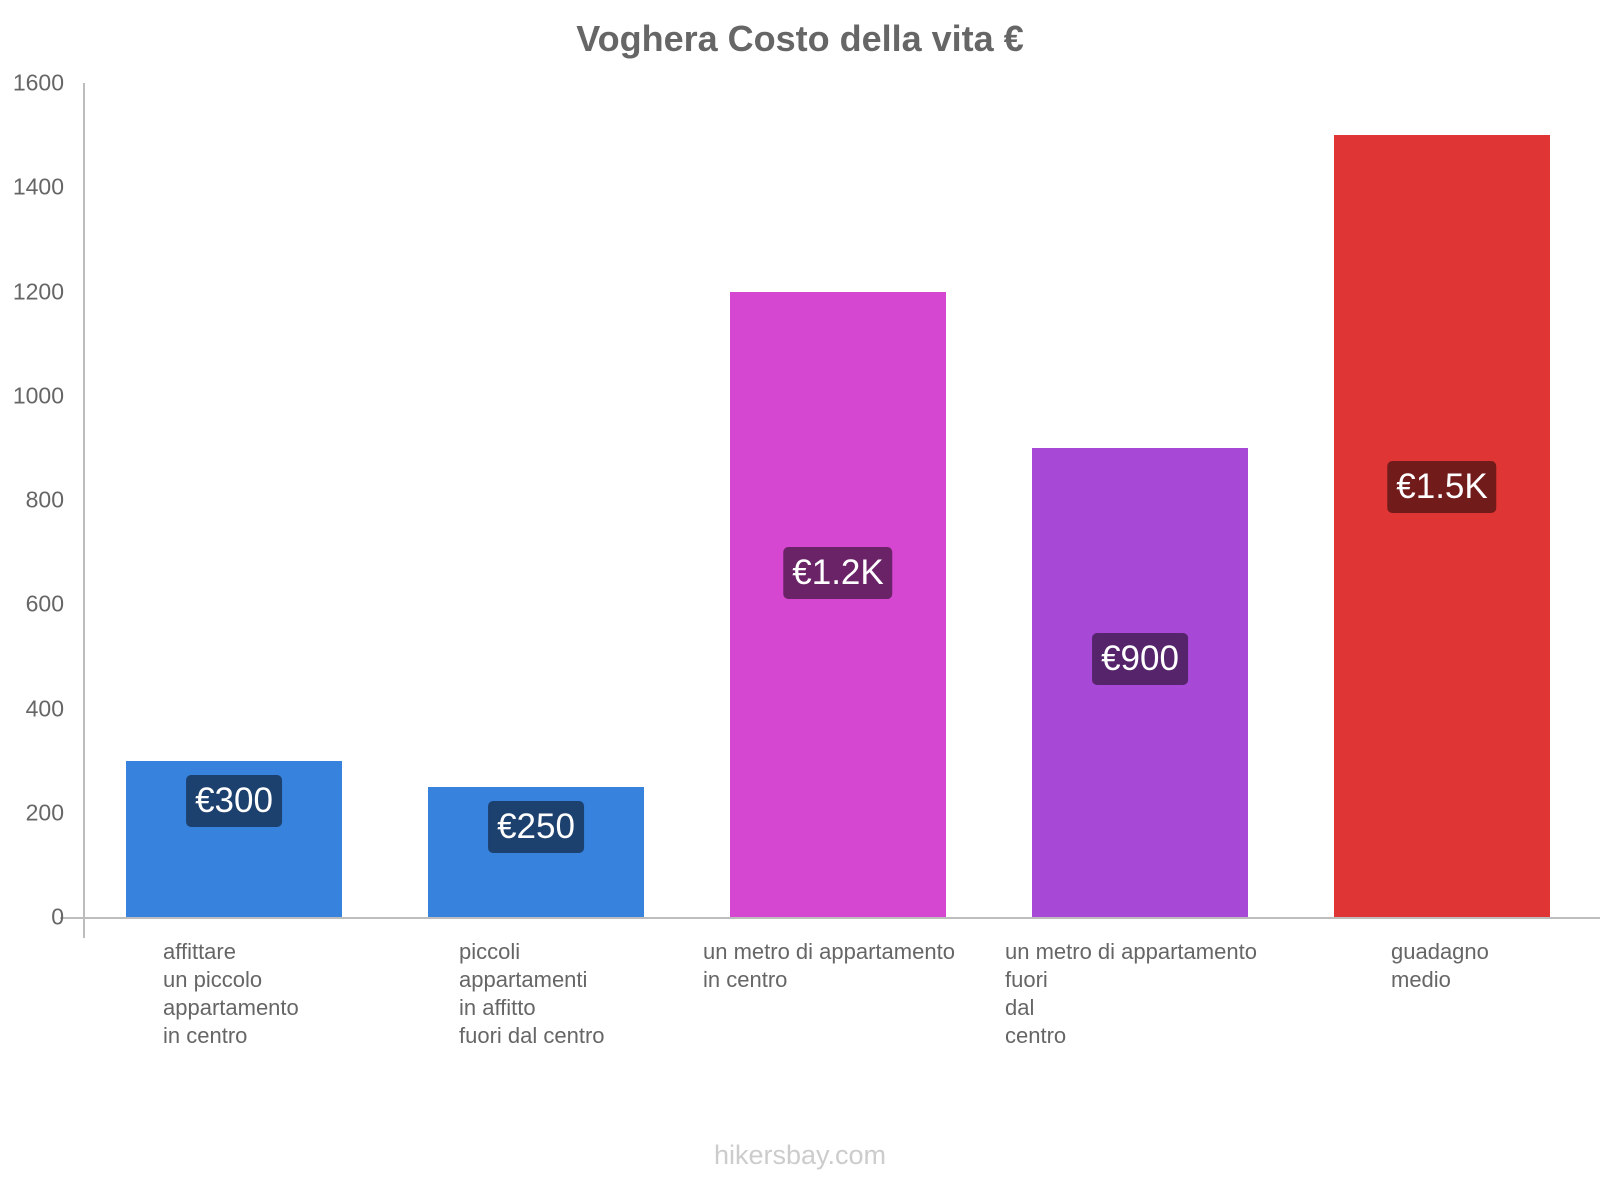  I want to click on y-tick-label: 200, so click(44, 812).